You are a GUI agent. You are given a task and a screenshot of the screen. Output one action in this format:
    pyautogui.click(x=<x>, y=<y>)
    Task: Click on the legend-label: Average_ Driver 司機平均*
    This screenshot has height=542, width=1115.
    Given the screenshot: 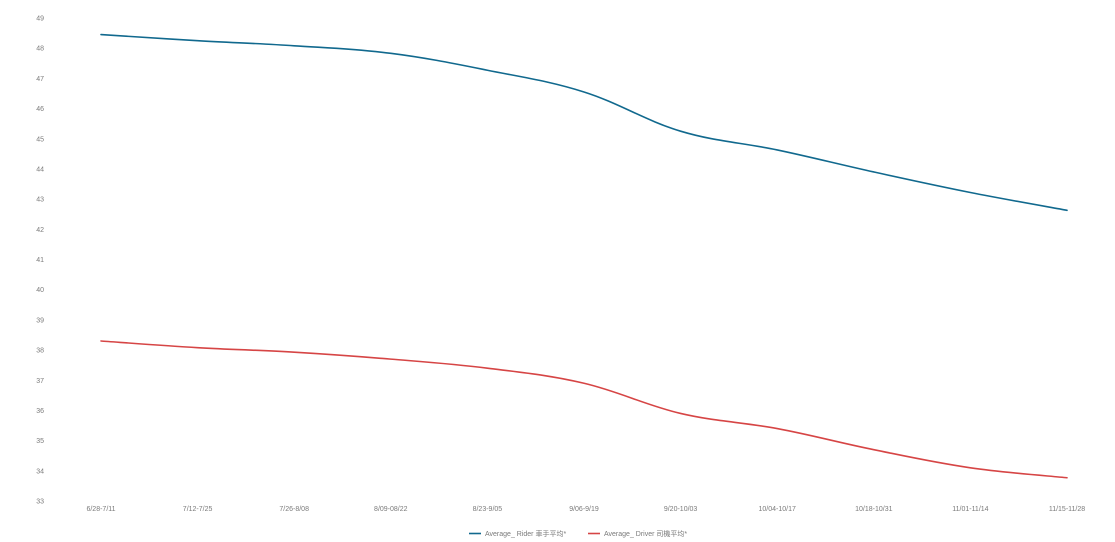 What is the action you would take?
    pyautogui.click(x=645, y=533)
    